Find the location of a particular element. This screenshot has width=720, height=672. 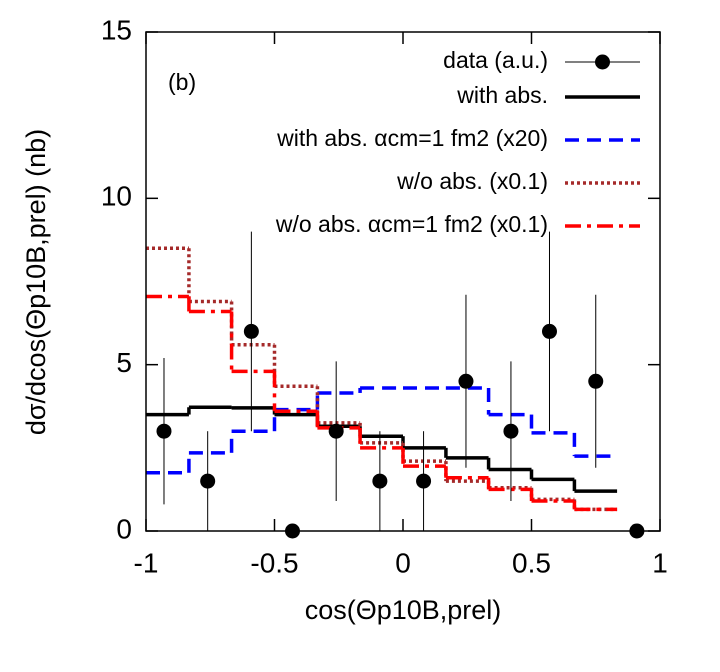

y-tick-label: 10 is located at coordinates (116, 196).